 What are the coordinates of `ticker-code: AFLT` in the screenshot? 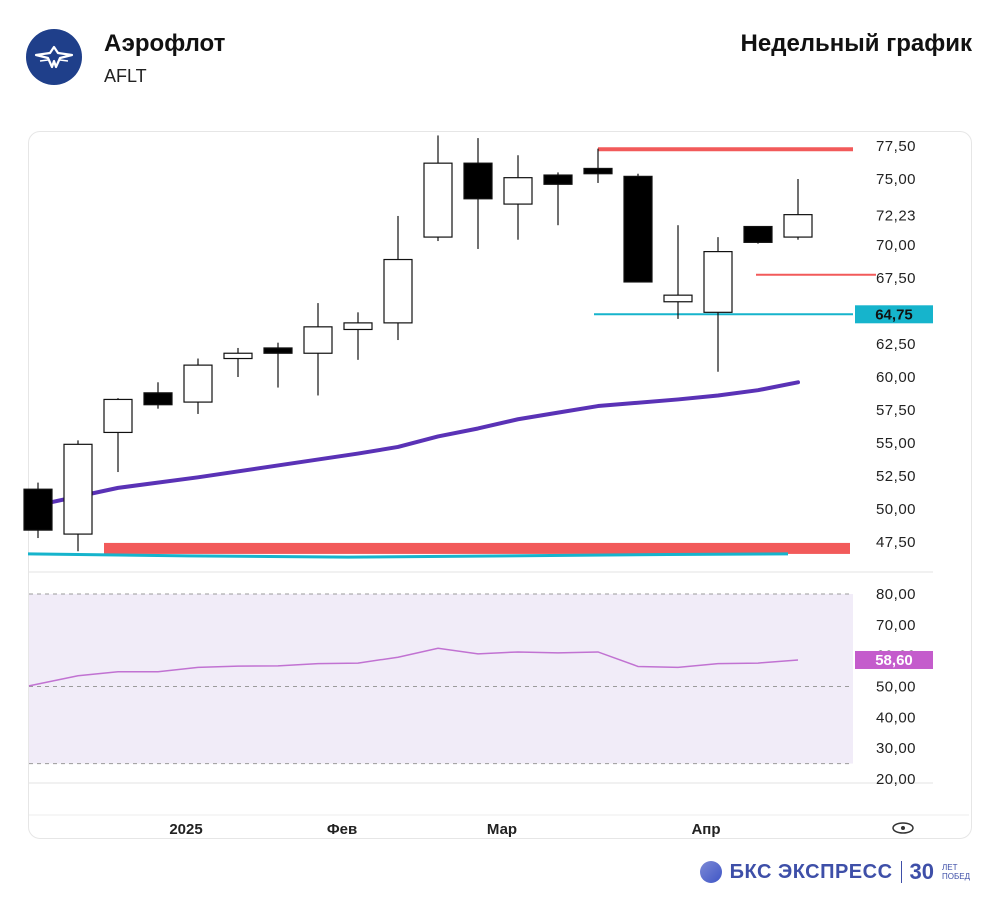 It's located at (125, 76).